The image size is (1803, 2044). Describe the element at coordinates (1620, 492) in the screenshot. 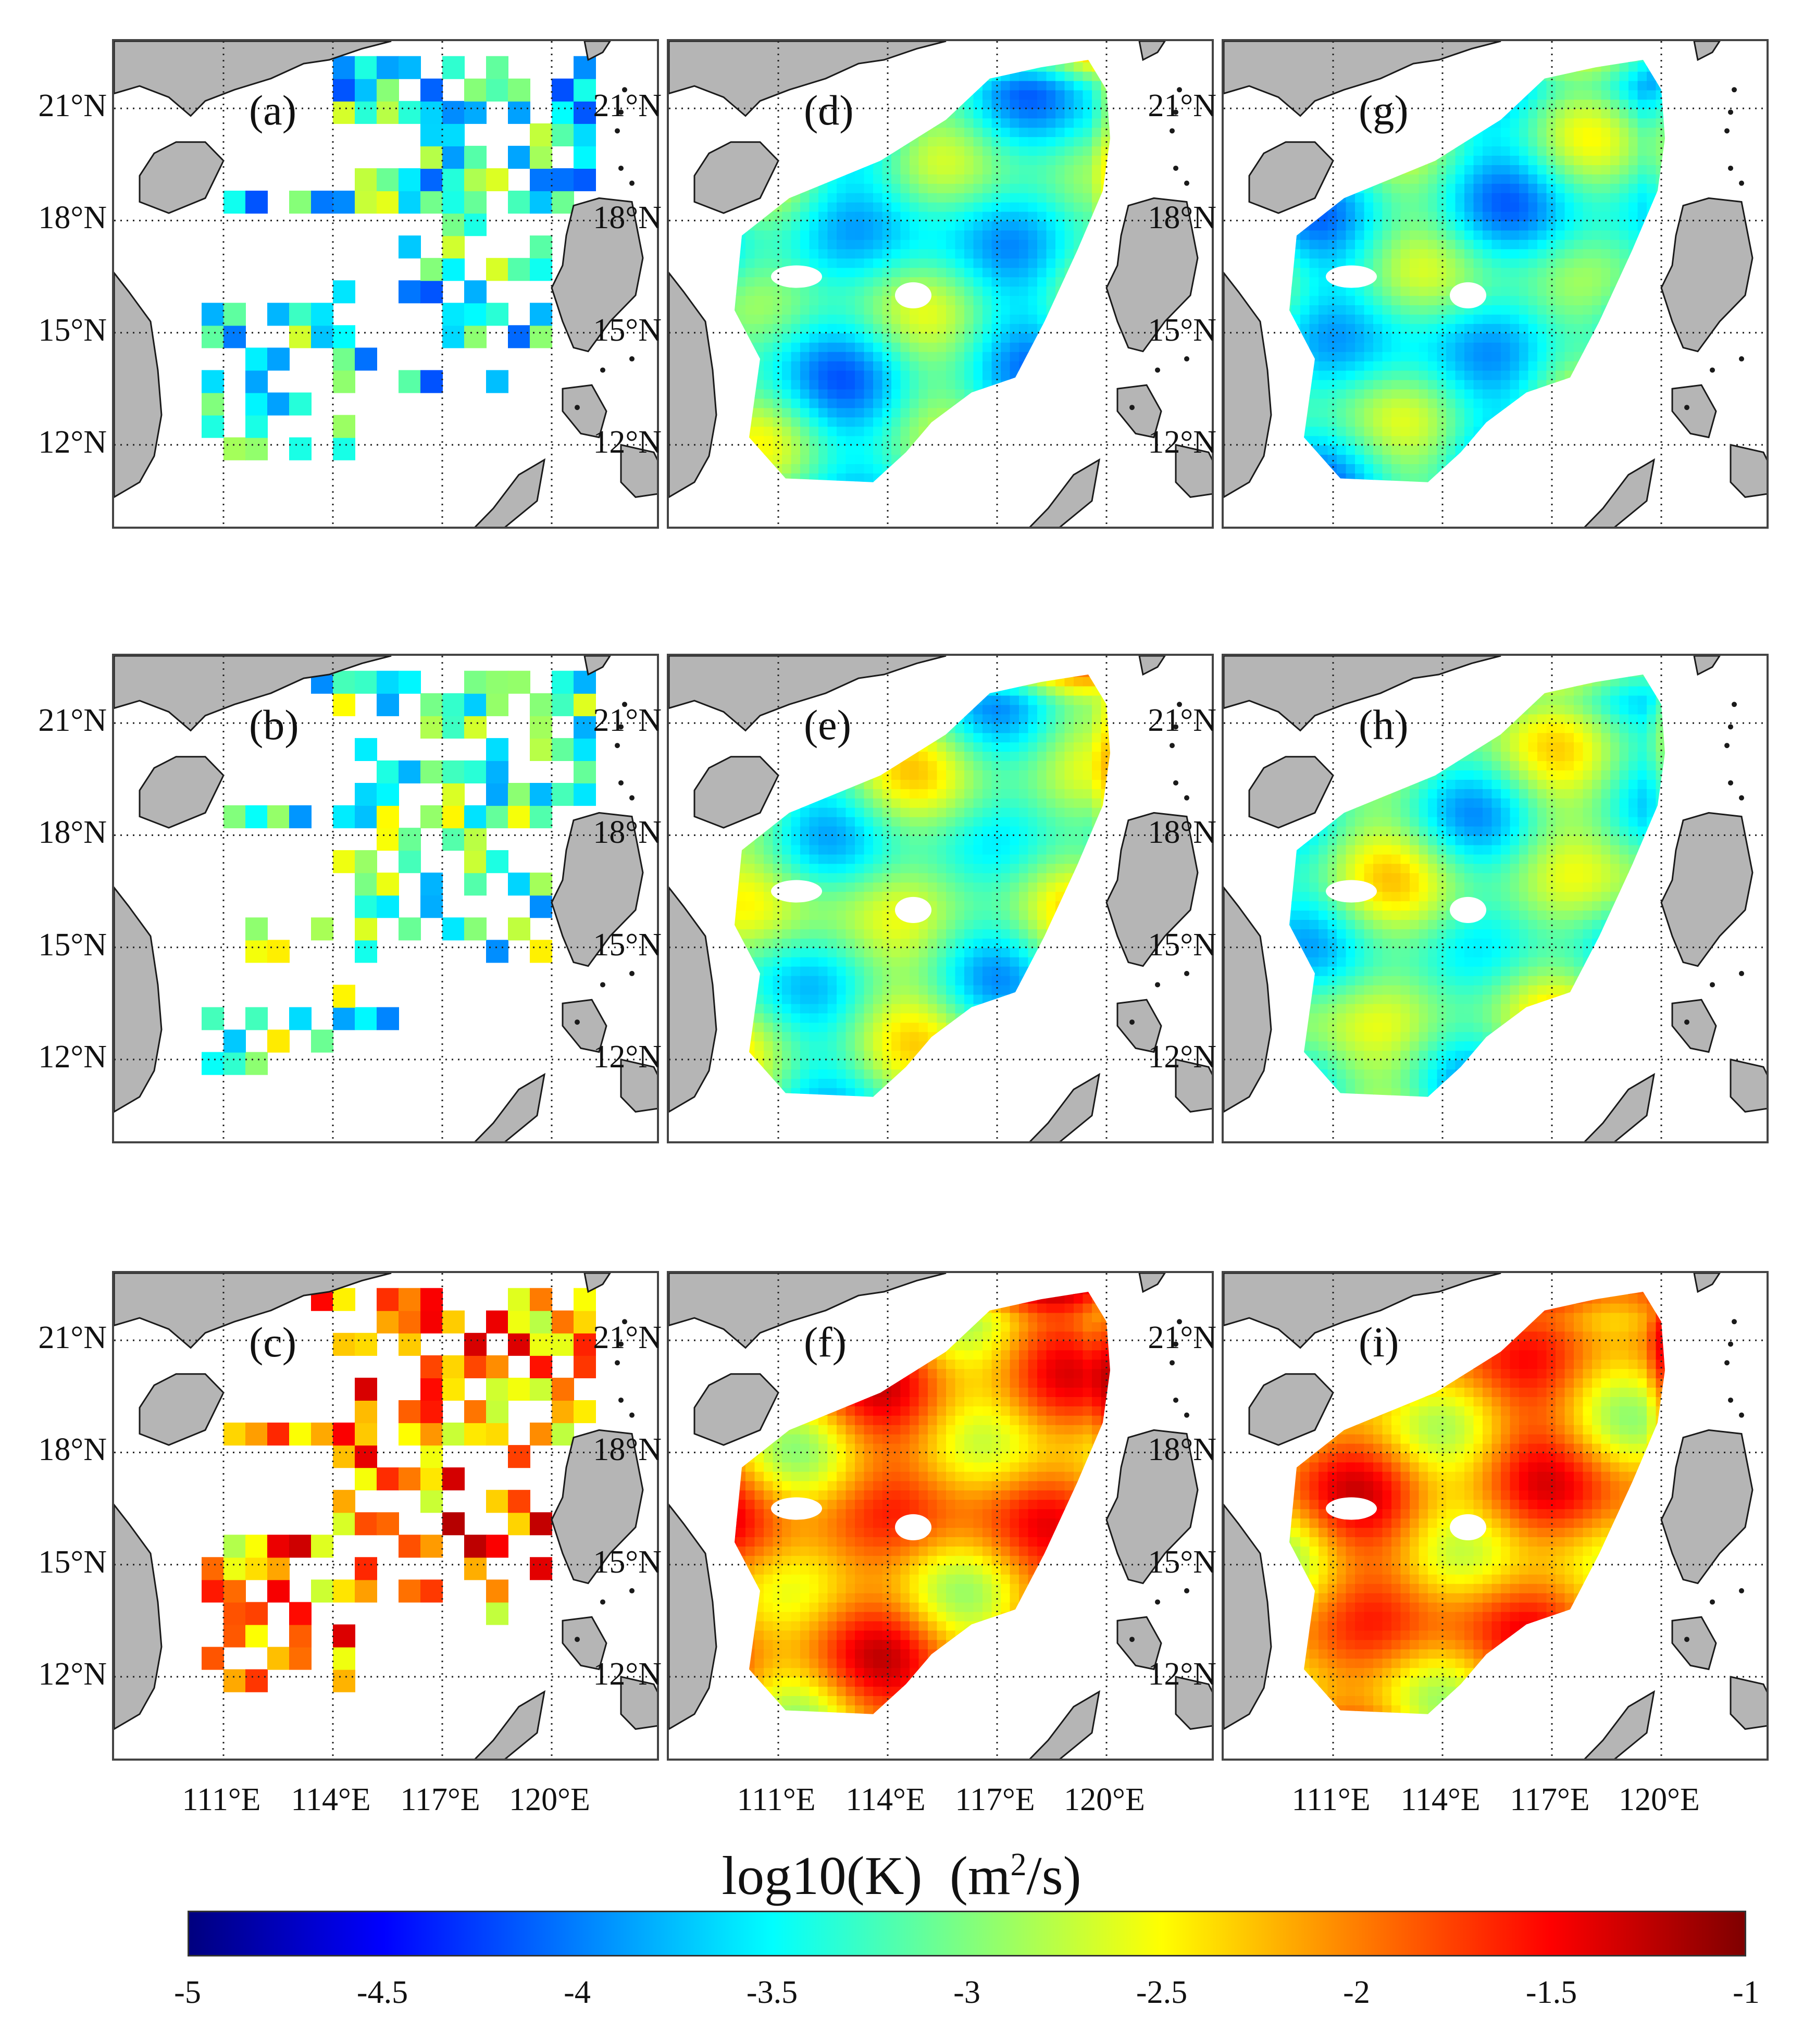

I see `palawan-island` at that location.